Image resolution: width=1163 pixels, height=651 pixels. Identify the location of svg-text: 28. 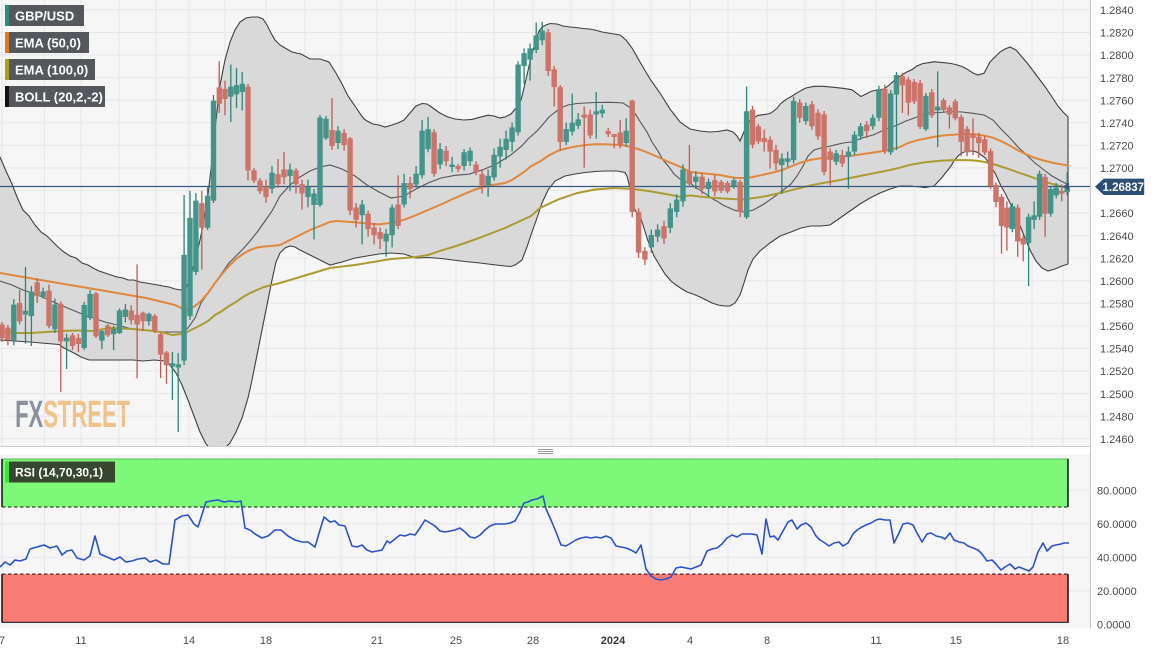
(533, 641).